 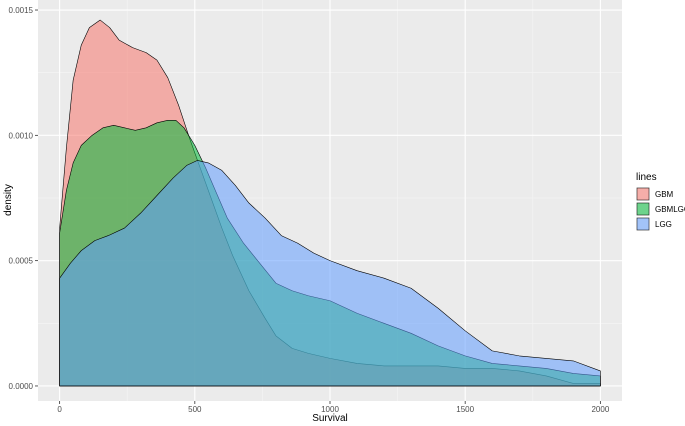 I want to click on legend-label-gbmlgg: GBMLGG, so click(x=670, y=209).